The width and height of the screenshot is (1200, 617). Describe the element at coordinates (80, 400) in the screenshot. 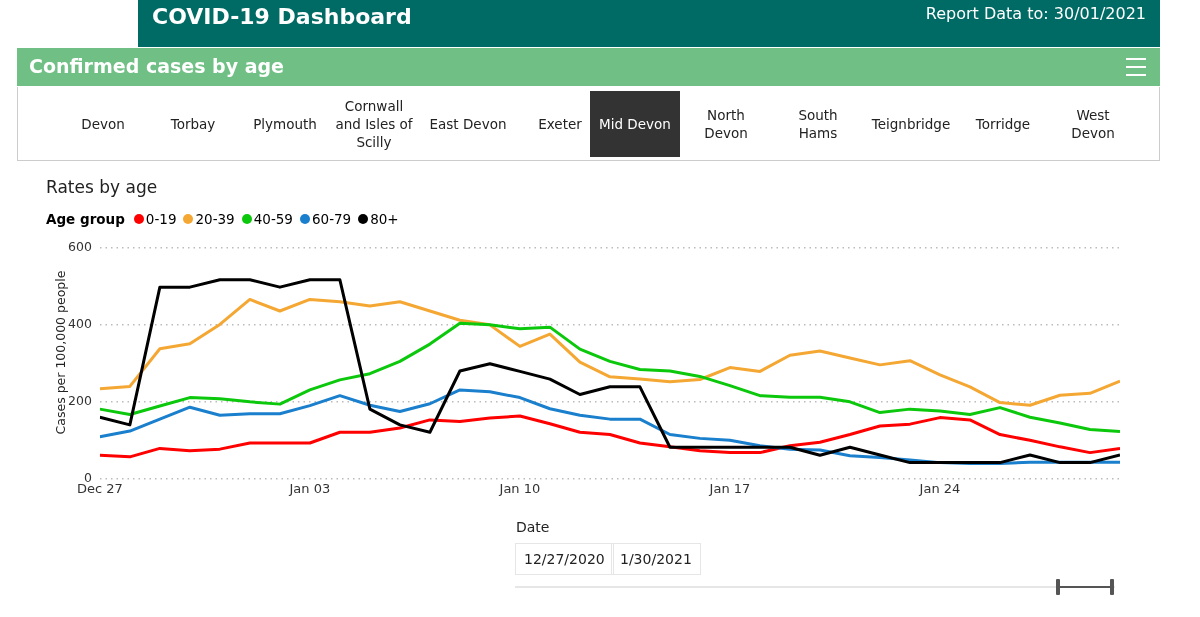

I see `y-tick-label: 200` at that location.